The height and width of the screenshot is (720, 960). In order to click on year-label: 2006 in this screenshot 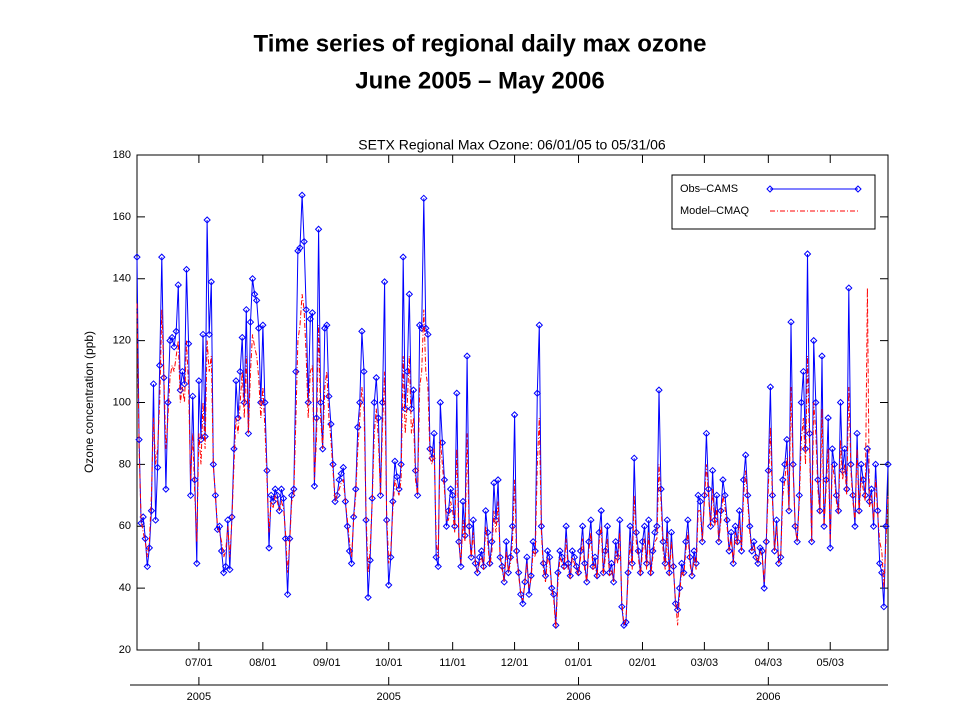, I will do `click(578, 697)`.